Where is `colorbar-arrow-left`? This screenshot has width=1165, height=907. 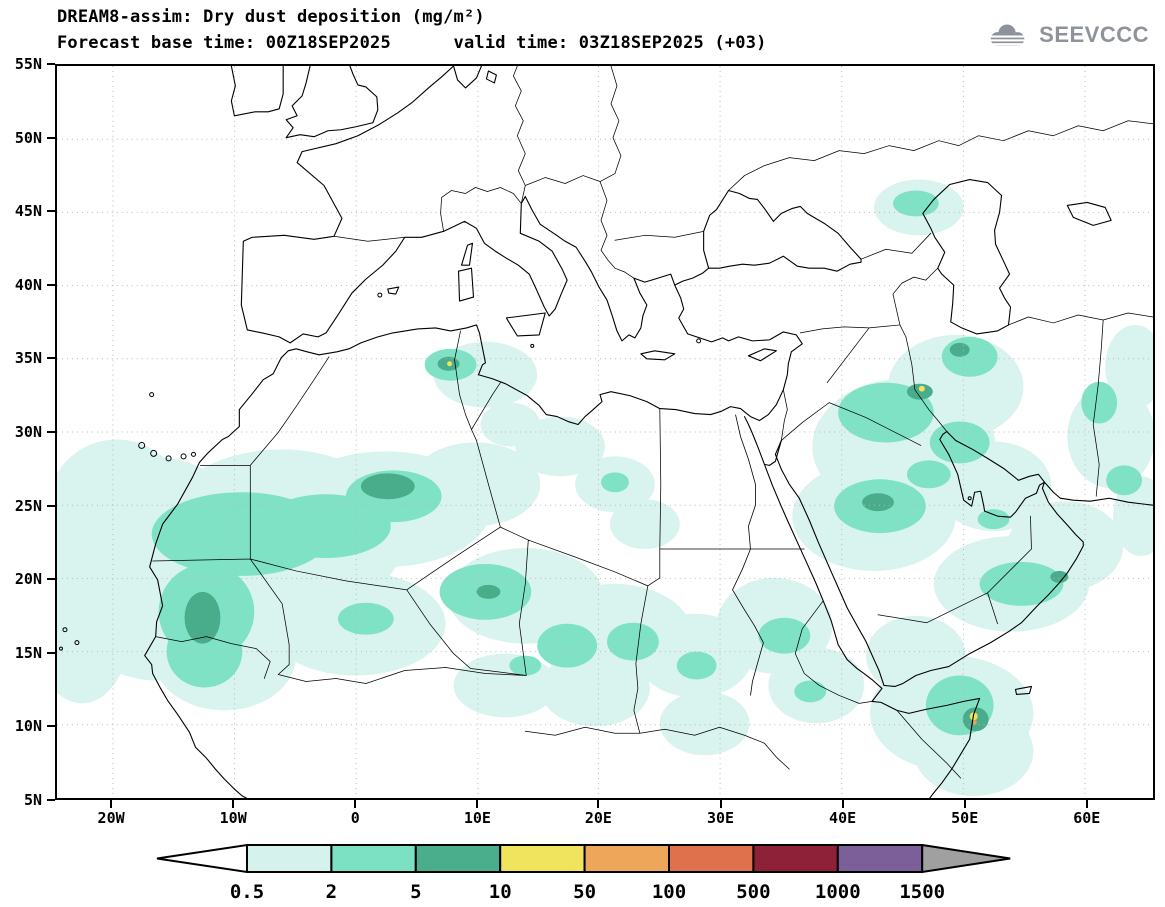
colorbar-arrow-left is located at coordinates (202, 858).